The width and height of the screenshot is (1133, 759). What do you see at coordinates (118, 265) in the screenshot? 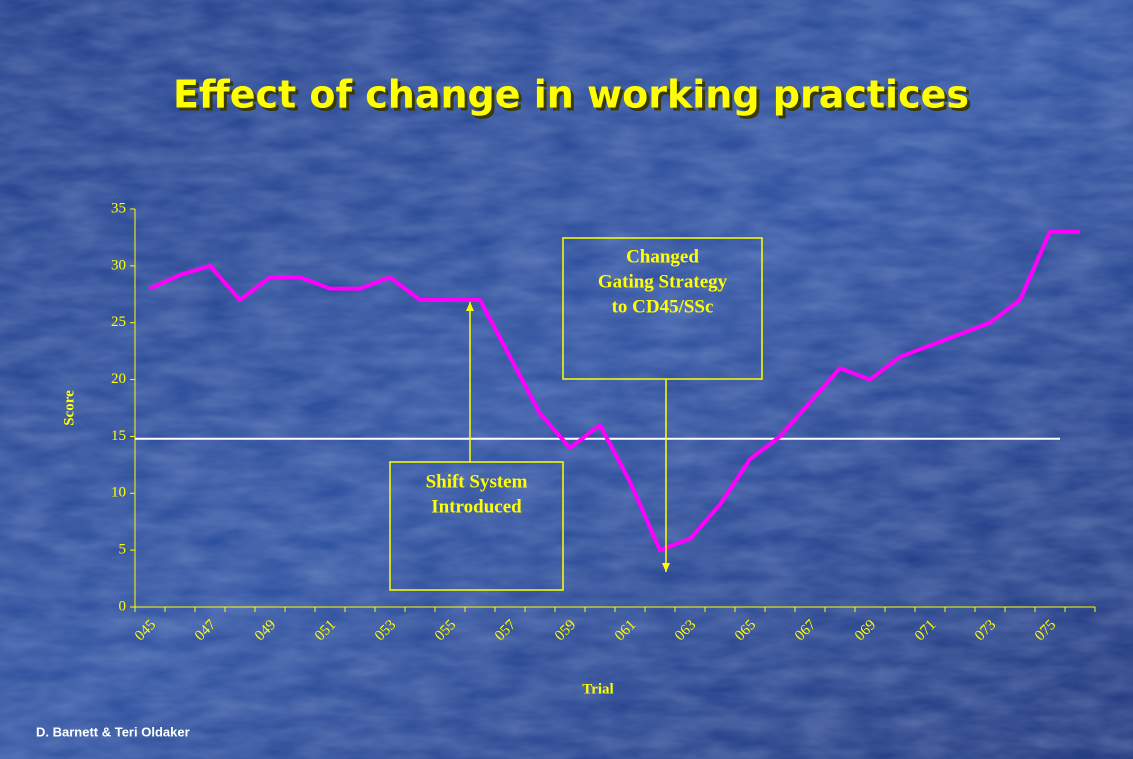
I see `y-tick-label: 30` at bounding box center [118, 265].